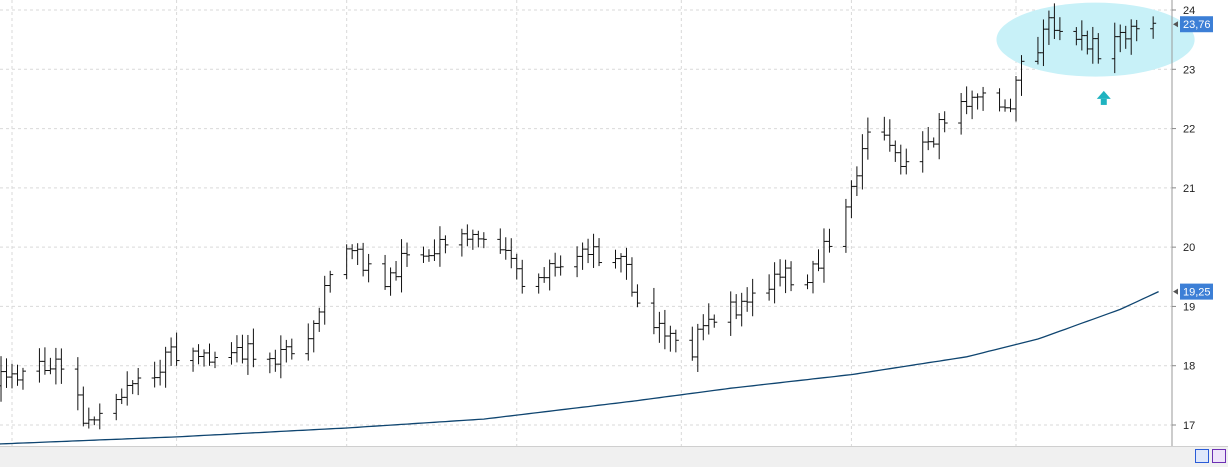  I want to click on last-price-label: 23,76, so click(1197, 25).